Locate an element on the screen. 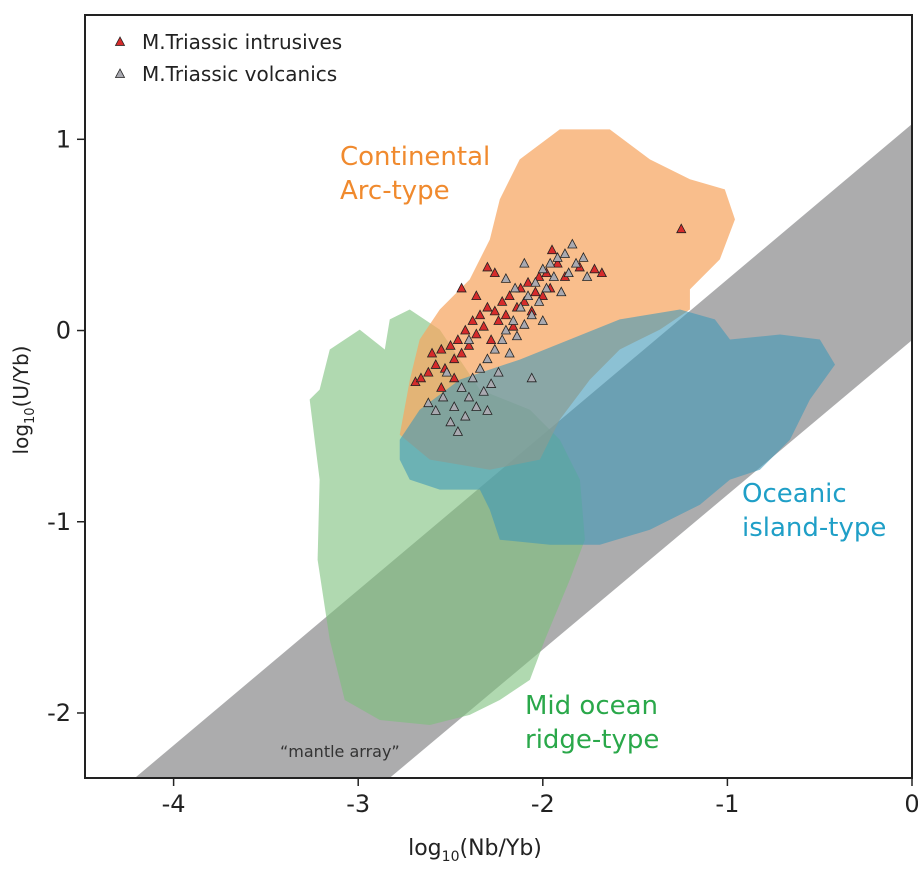  y-tick-label: -2 is located at coordinates (59, 713).